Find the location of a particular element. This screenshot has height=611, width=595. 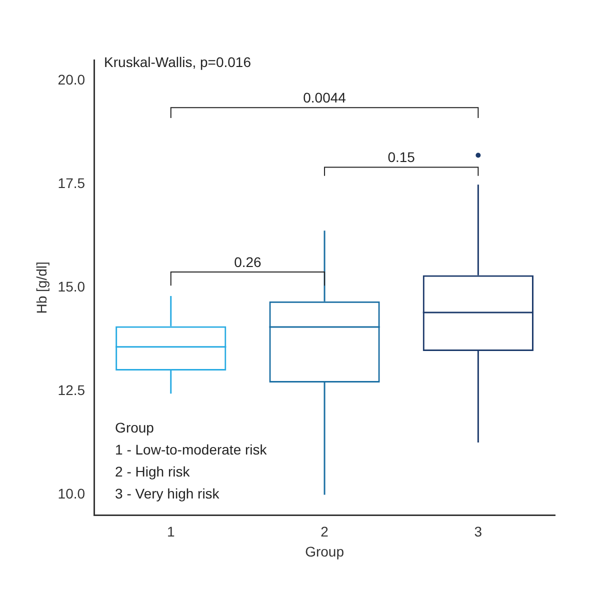

annotation: 0.15 is located at coordinates (402, 157).